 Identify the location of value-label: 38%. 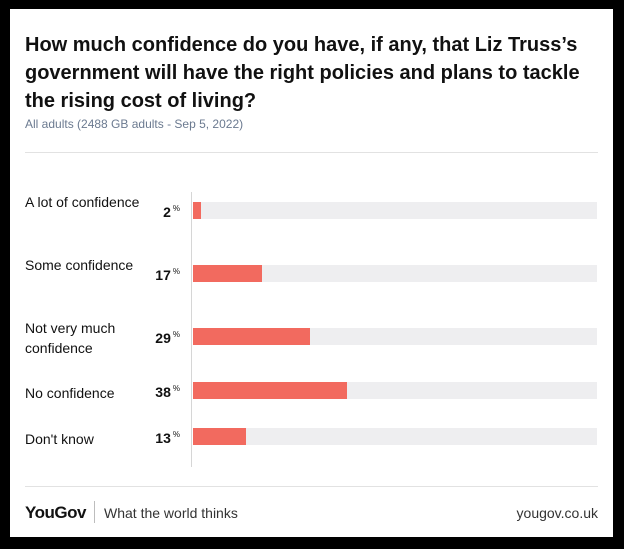
(160, 392).